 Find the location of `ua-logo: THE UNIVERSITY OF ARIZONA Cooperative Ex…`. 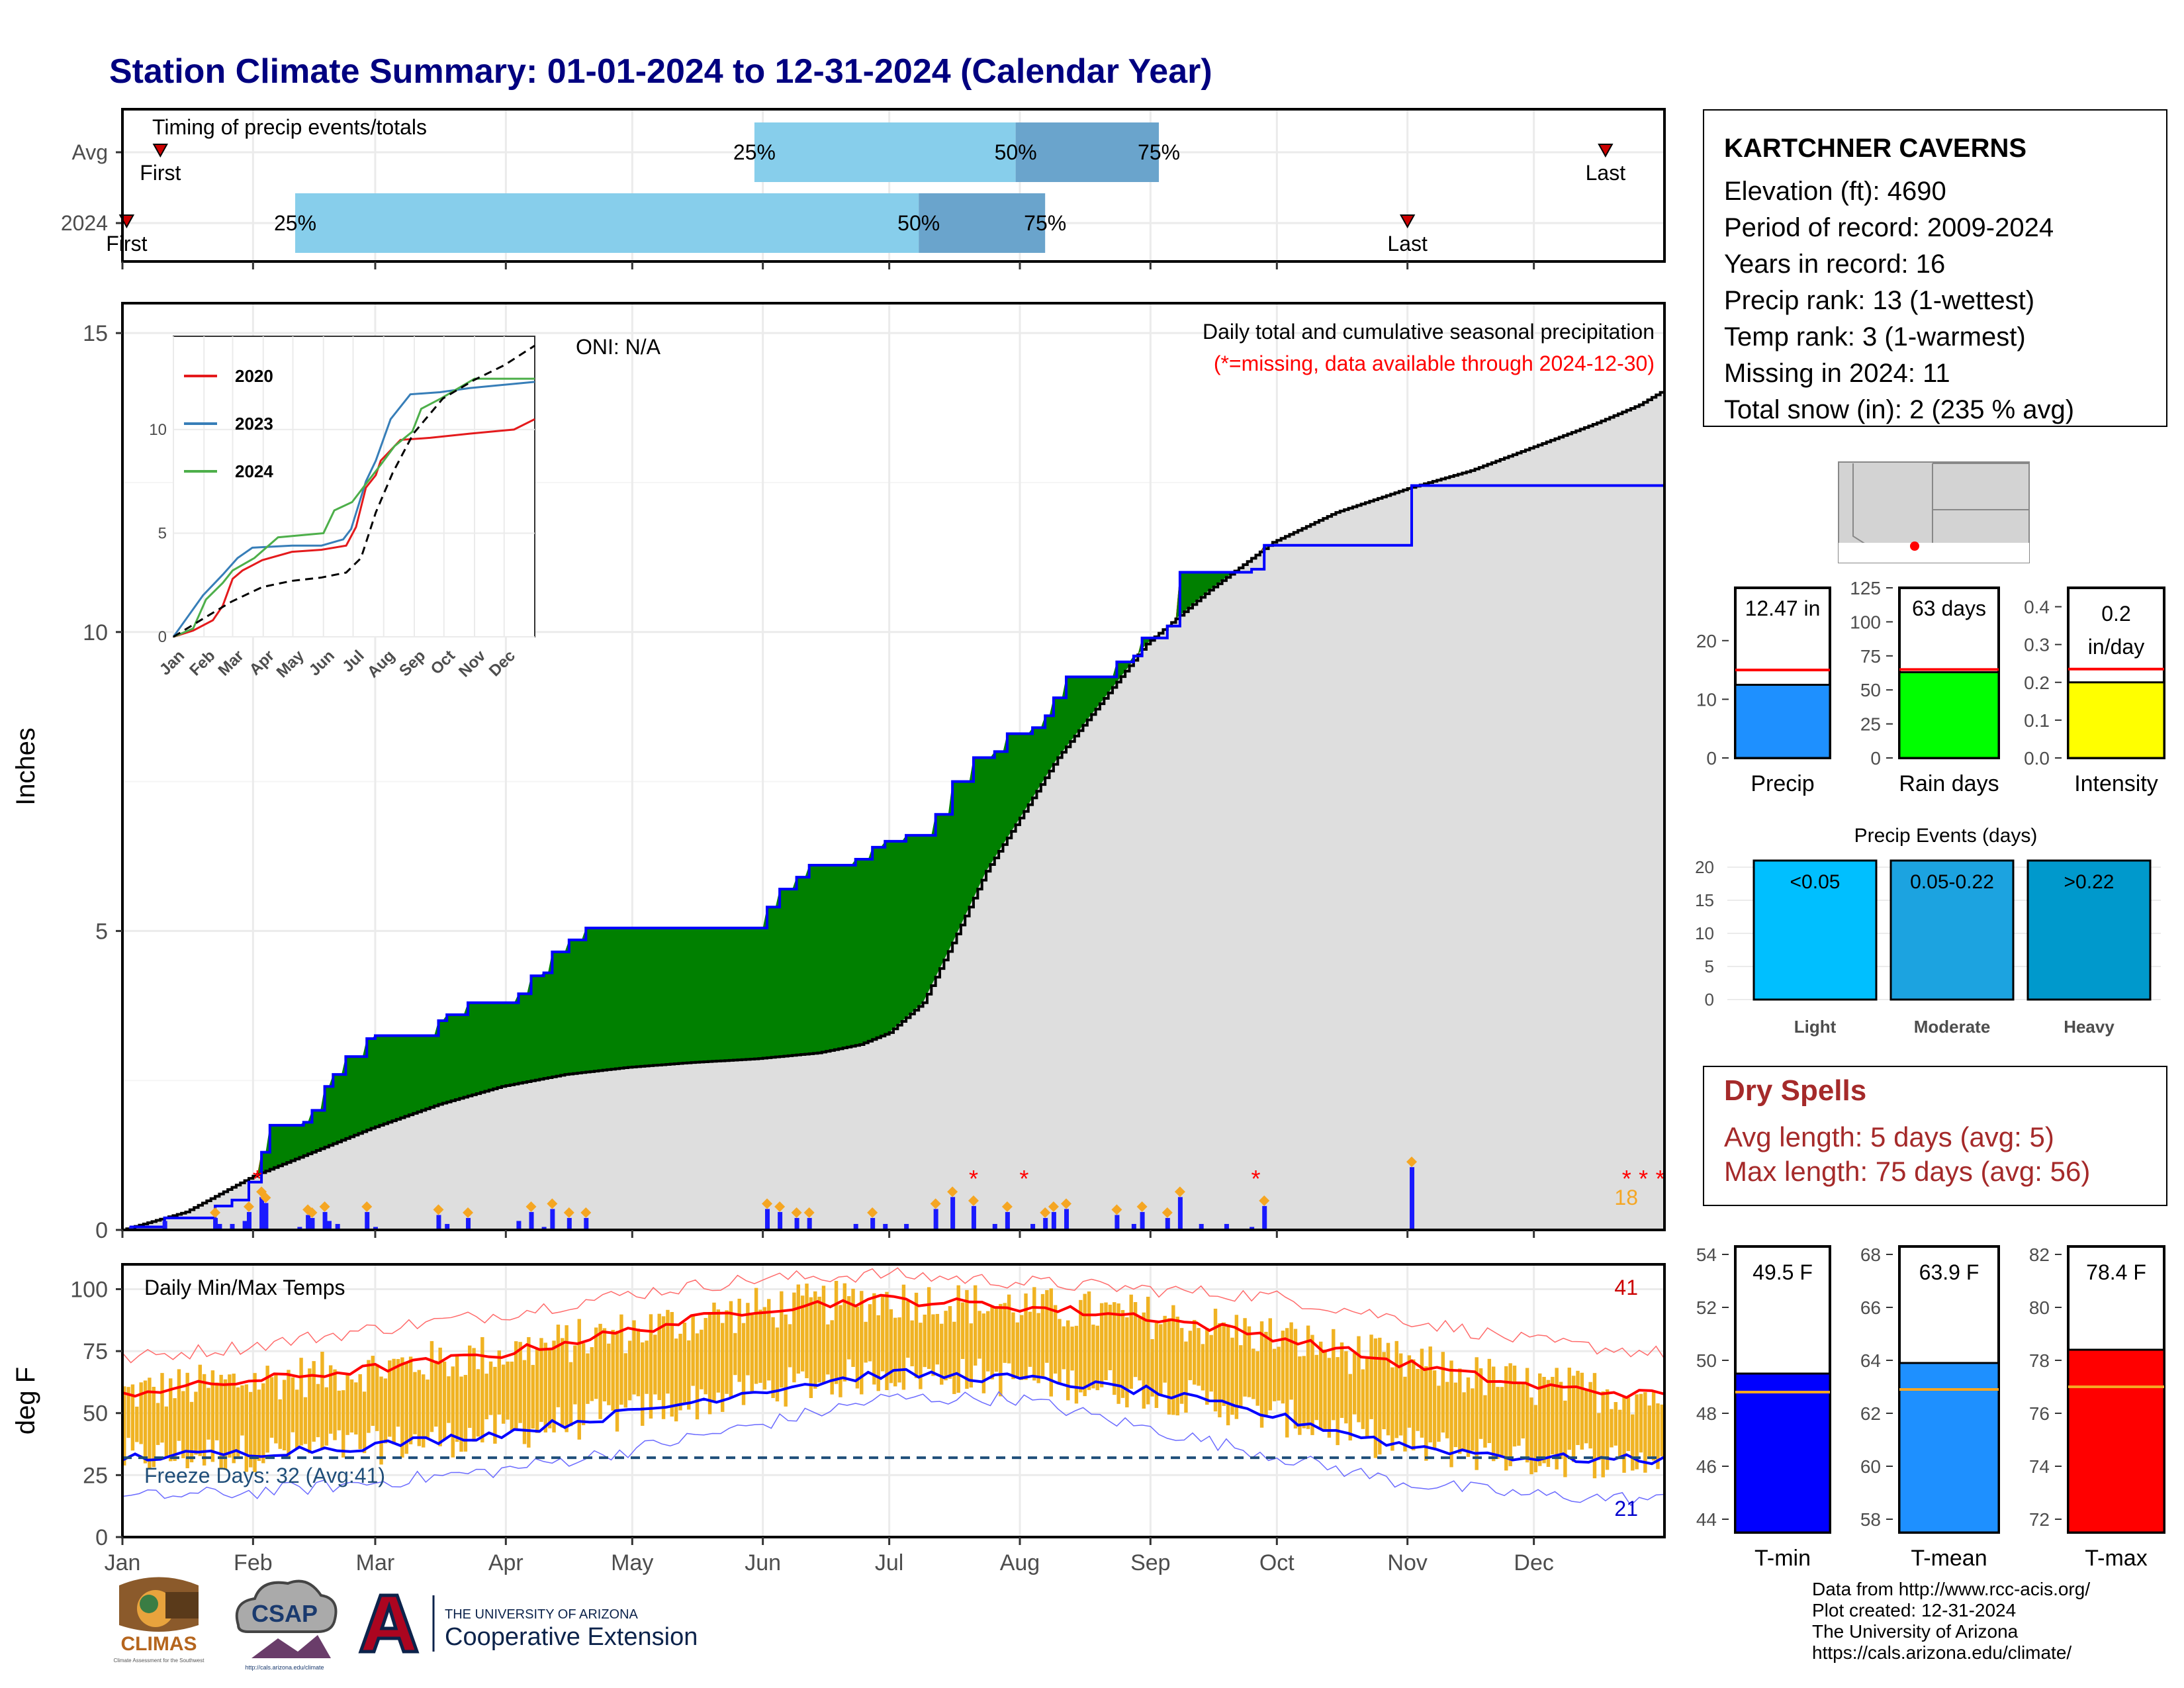

ua-logo: THE UNIVERSITY OF ARIZONA Cooperative Ex… is located at coordinates (542, 1627).